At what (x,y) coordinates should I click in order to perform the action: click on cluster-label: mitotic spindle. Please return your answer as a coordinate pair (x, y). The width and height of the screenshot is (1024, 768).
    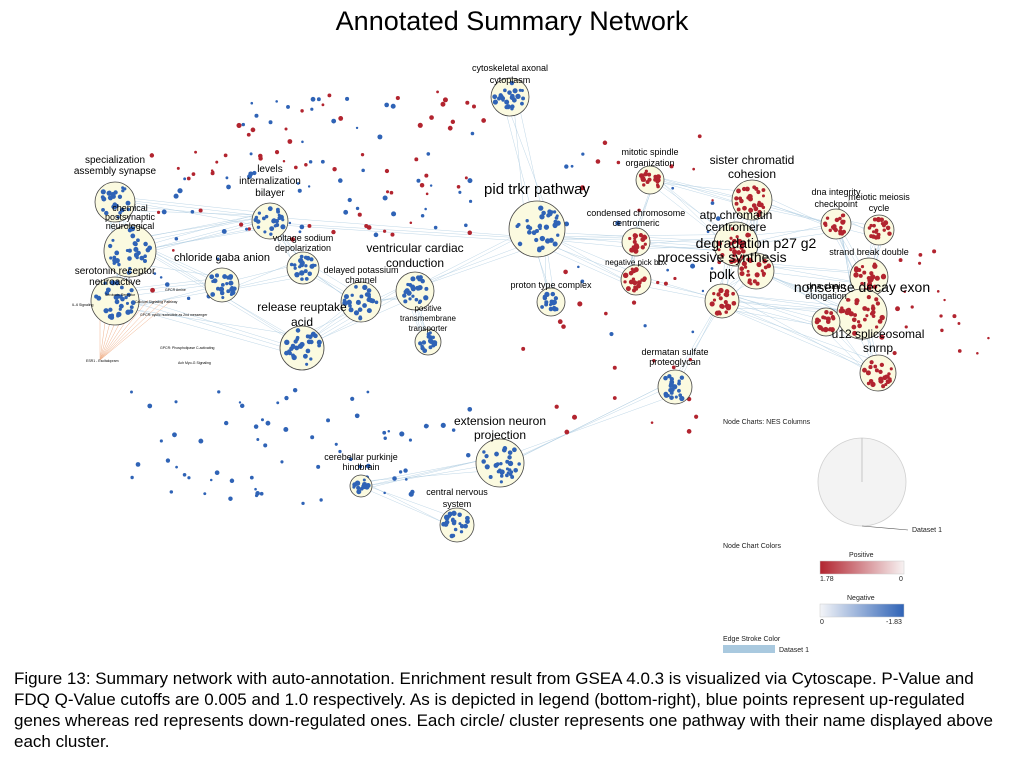
    Looking at the image, I should click on (649, 152).